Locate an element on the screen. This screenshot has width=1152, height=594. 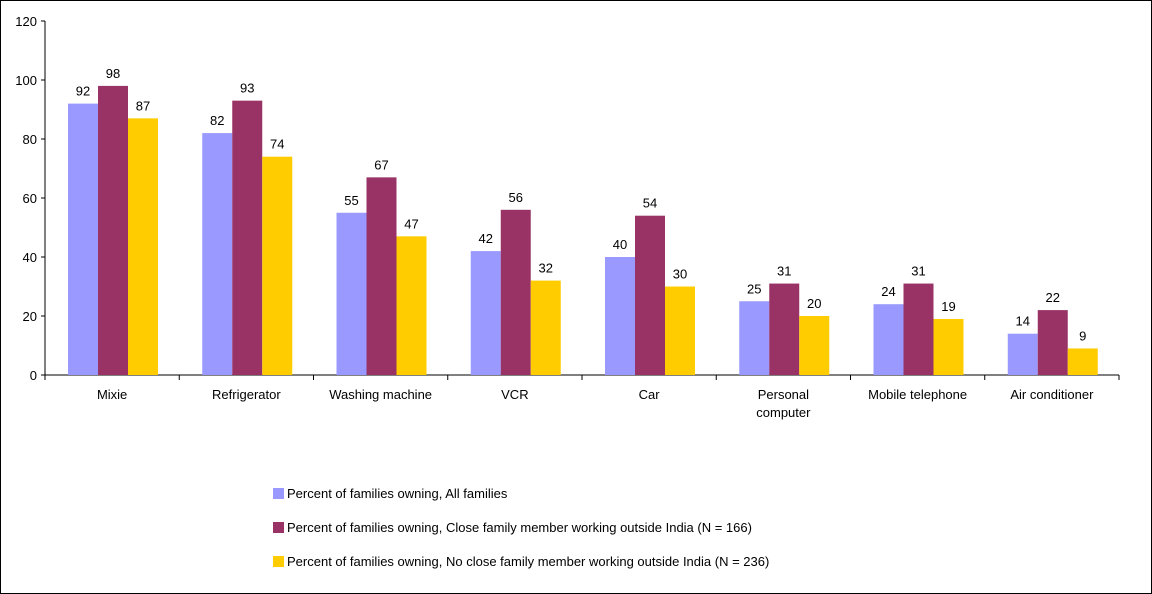
y-tick-label: 80 is located at coordinates (30, 139).